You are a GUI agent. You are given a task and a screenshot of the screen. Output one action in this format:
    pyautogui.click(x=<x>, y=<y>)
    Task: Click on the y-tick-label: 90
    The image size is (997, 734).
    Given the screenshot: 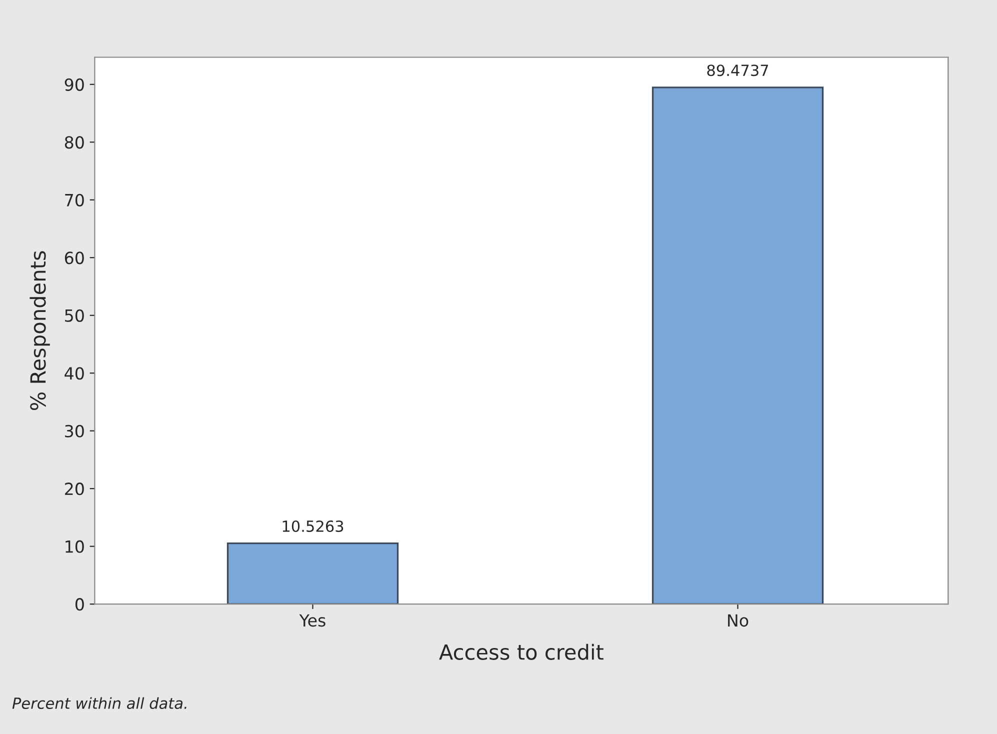 What is the action you would take?
    pyautogui.click(x=74, y=84)
    